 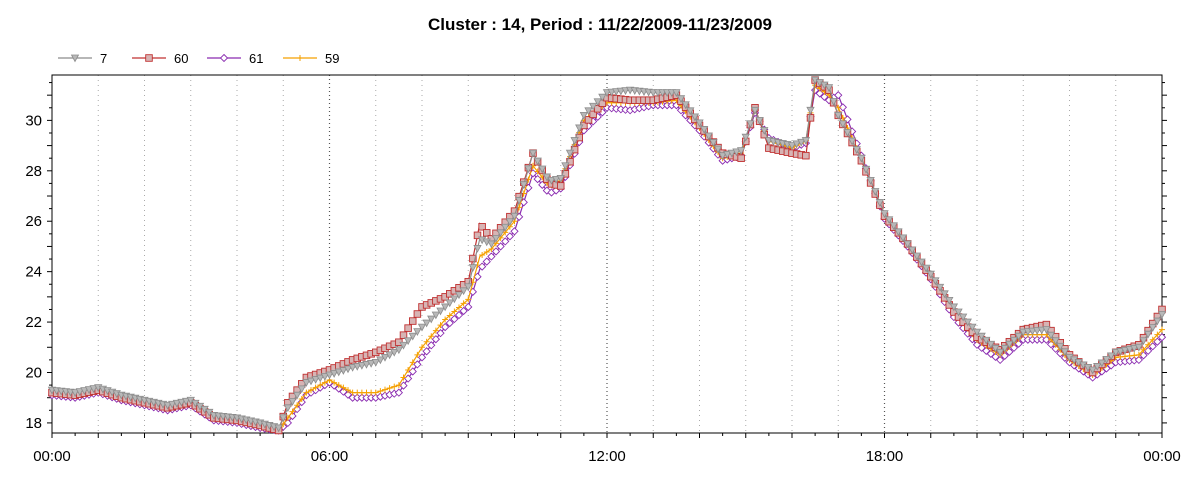 What do you see at coordinates (256, 58) in the screenshot?
I see `legend-label-61: 61` at bounding box center [256, 58].